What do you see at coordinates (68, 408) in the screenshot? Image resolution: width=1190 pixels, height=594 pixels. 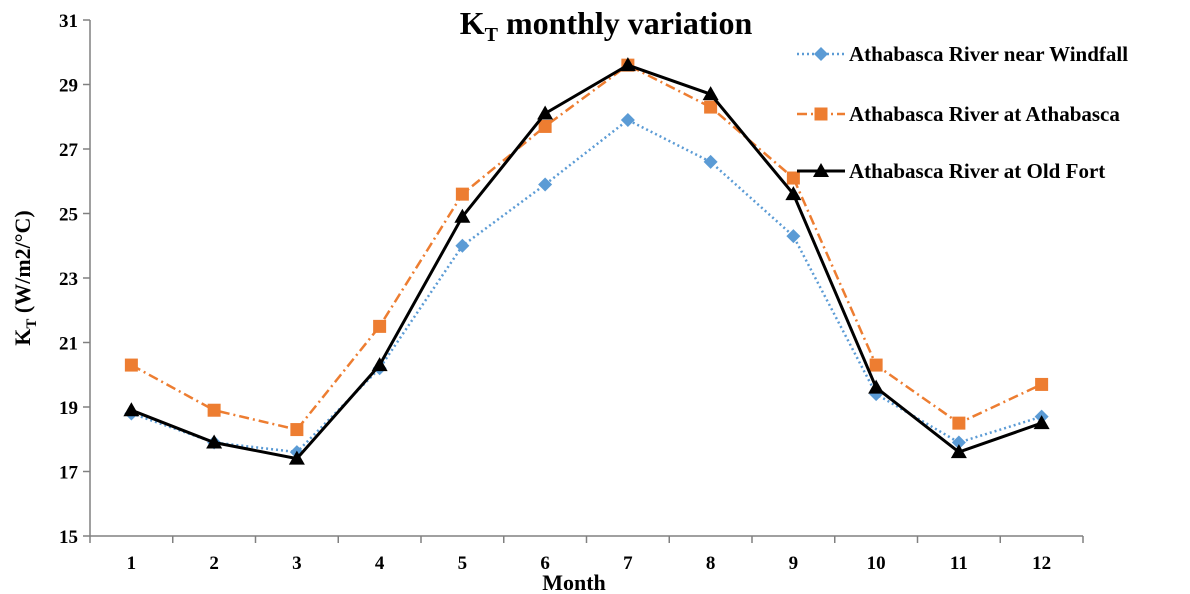 I see `y-tick-label: 19` at bounding box center [68, 408].